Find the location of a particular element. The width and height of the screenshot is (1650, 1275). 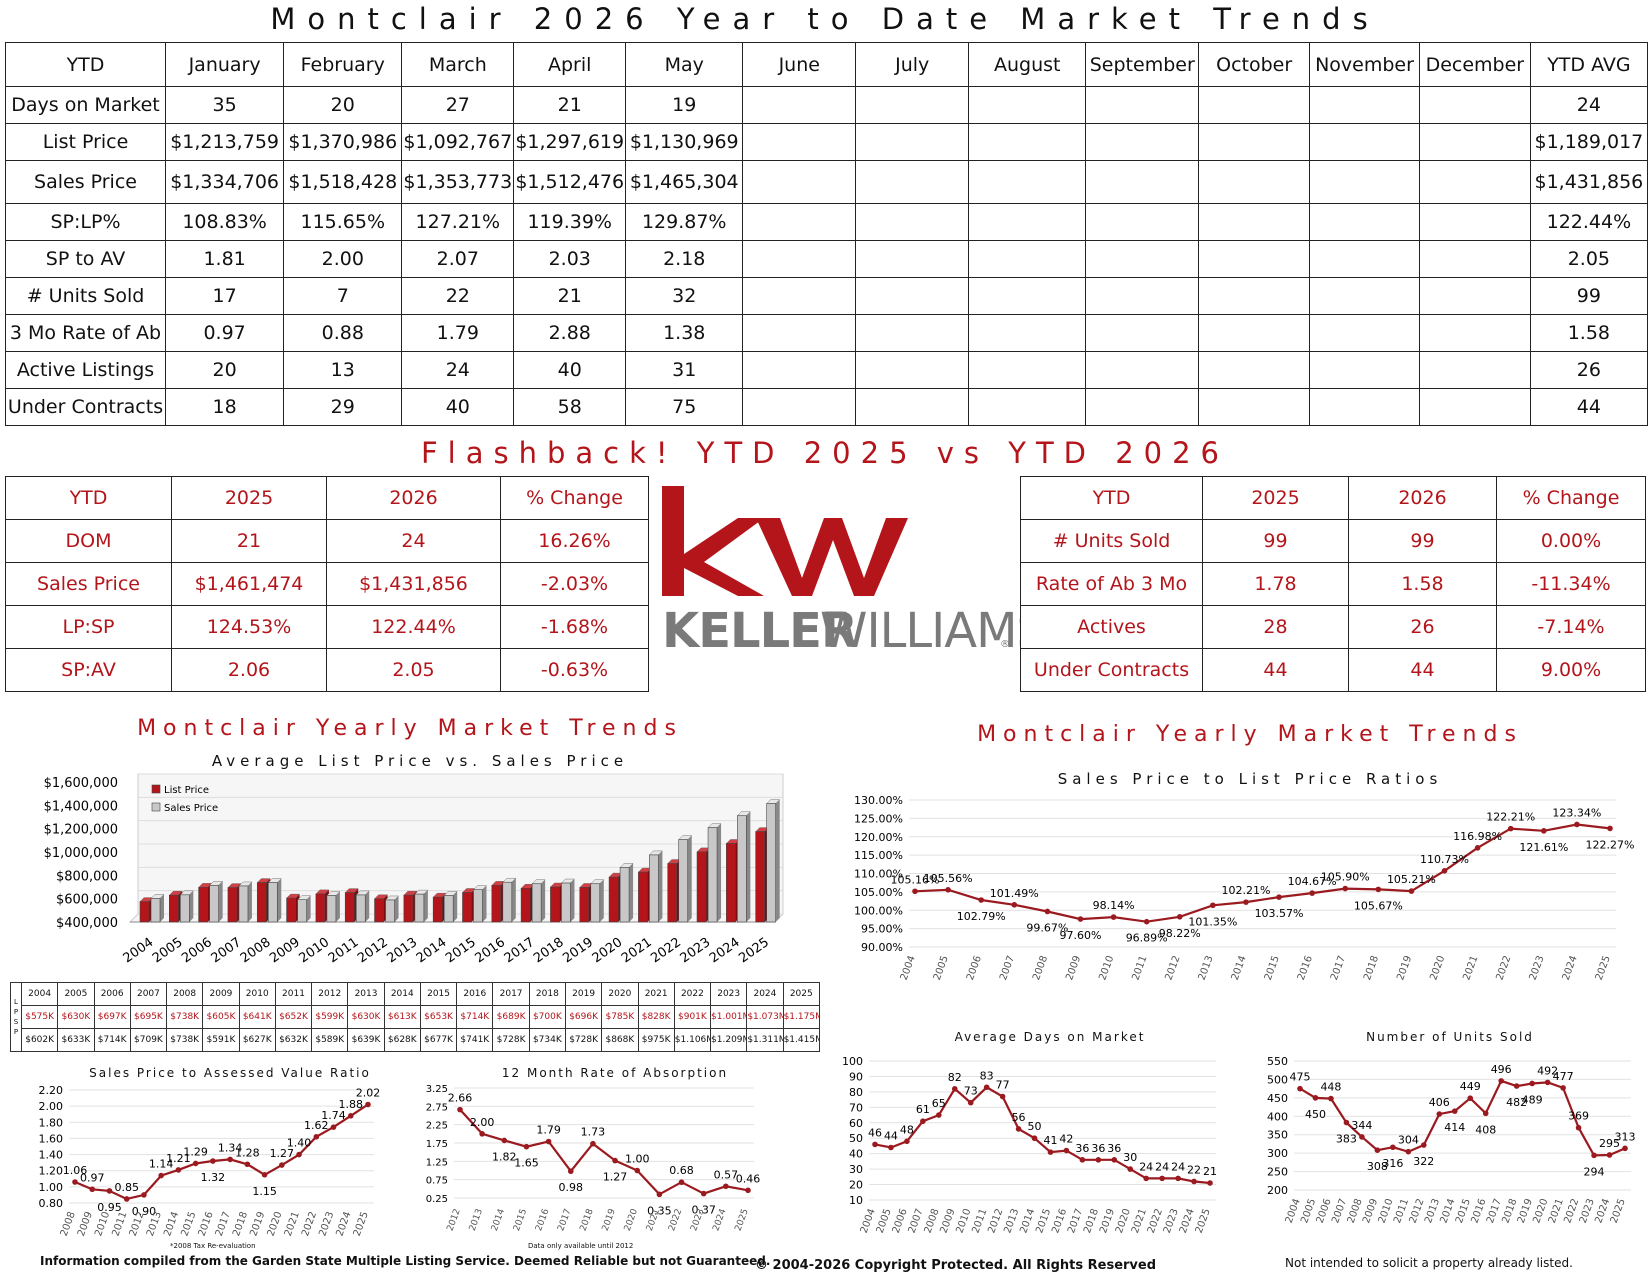

data-label: 105.21% is located at coordinates (1411, 879).